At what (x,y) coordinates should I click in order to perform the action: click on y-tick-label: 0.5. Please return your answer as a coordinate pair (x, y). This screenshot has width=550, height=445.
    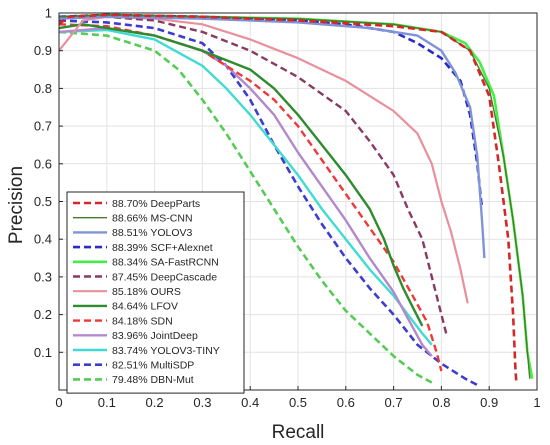
    Looking at the image, I should click on (43, 201).